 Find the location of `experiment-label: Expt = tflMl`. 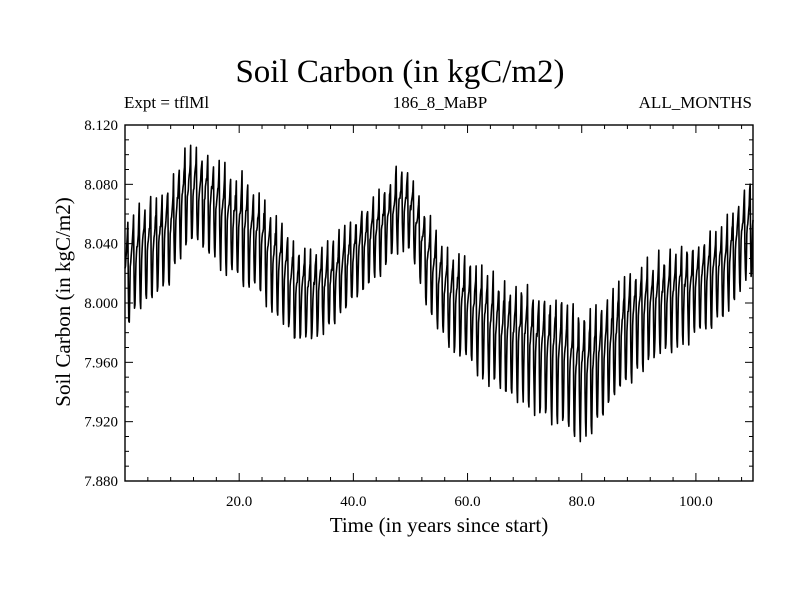

experiment-label: Expt = tflMl is located at coordinates (167, 102).